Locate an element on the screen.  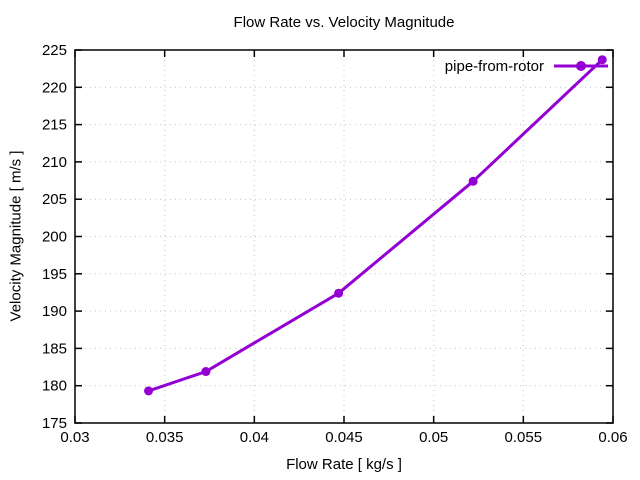
x-tick-label: 0.03 is located at coordinates (74, 437).